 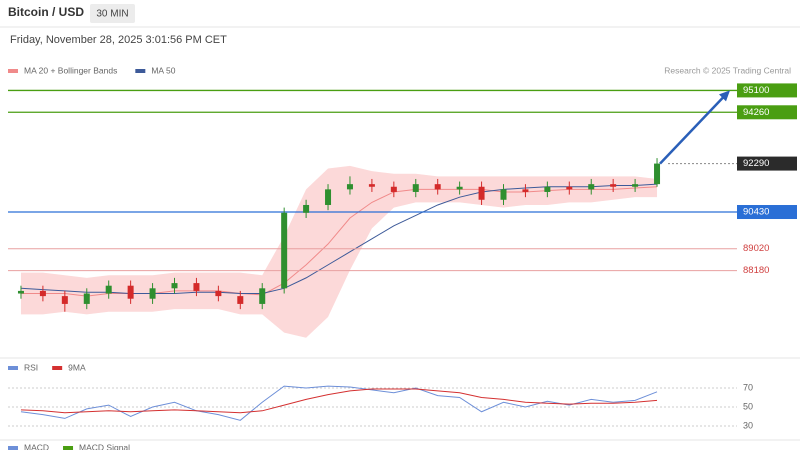 What do you see at coordinates (118, 40) in the screenshot?
I see `timestamp: Friday, November 28, 2025 3:01:56 PM CET` at bounding box center [118, 40].